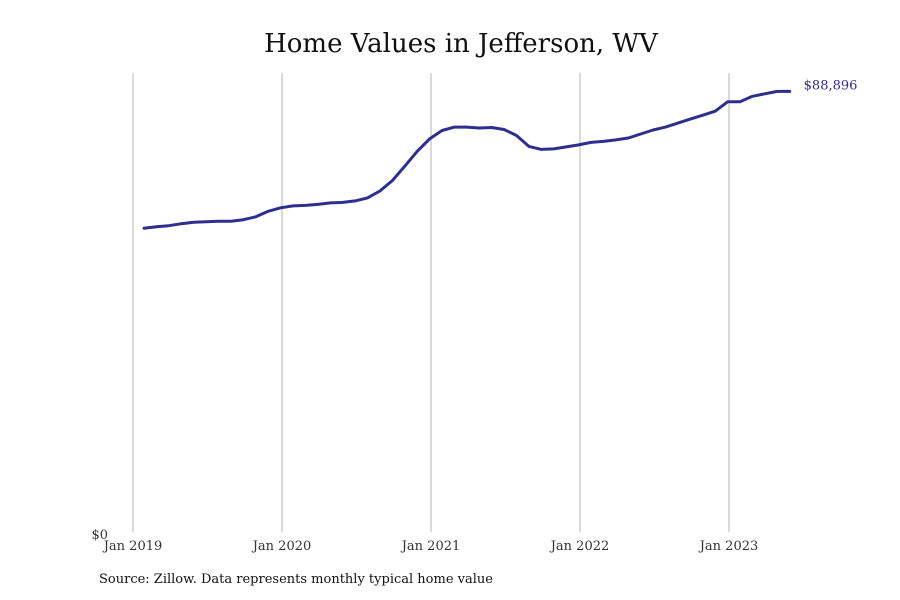  Describe the element at coordinates (430, 546) in the screenshot. I see `x-tick-label: Jan 2021` at that location.